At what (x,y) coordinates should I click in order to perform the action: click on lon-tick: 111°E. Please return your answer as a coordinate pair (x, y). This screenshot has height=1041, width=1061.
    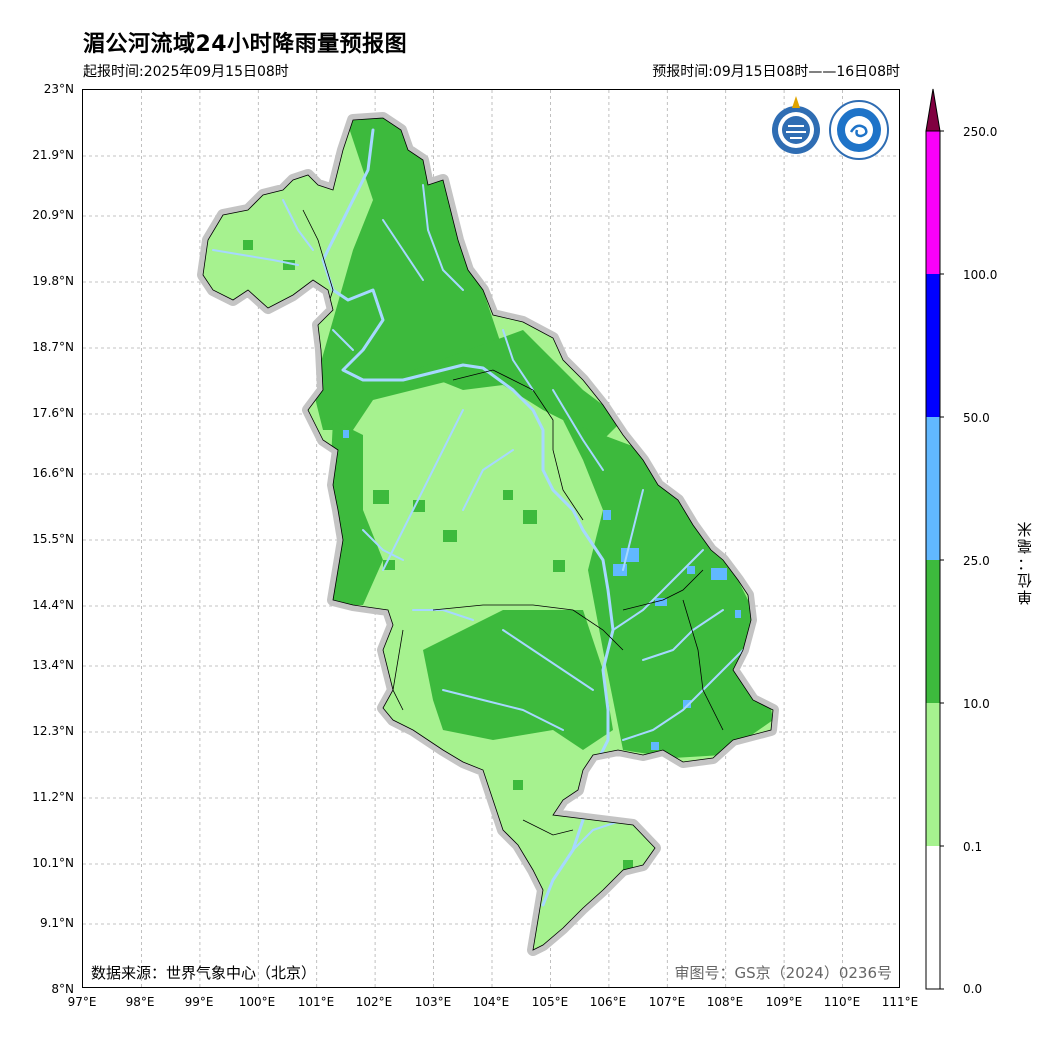
    Looking at the image, I should click on (900, 1002).